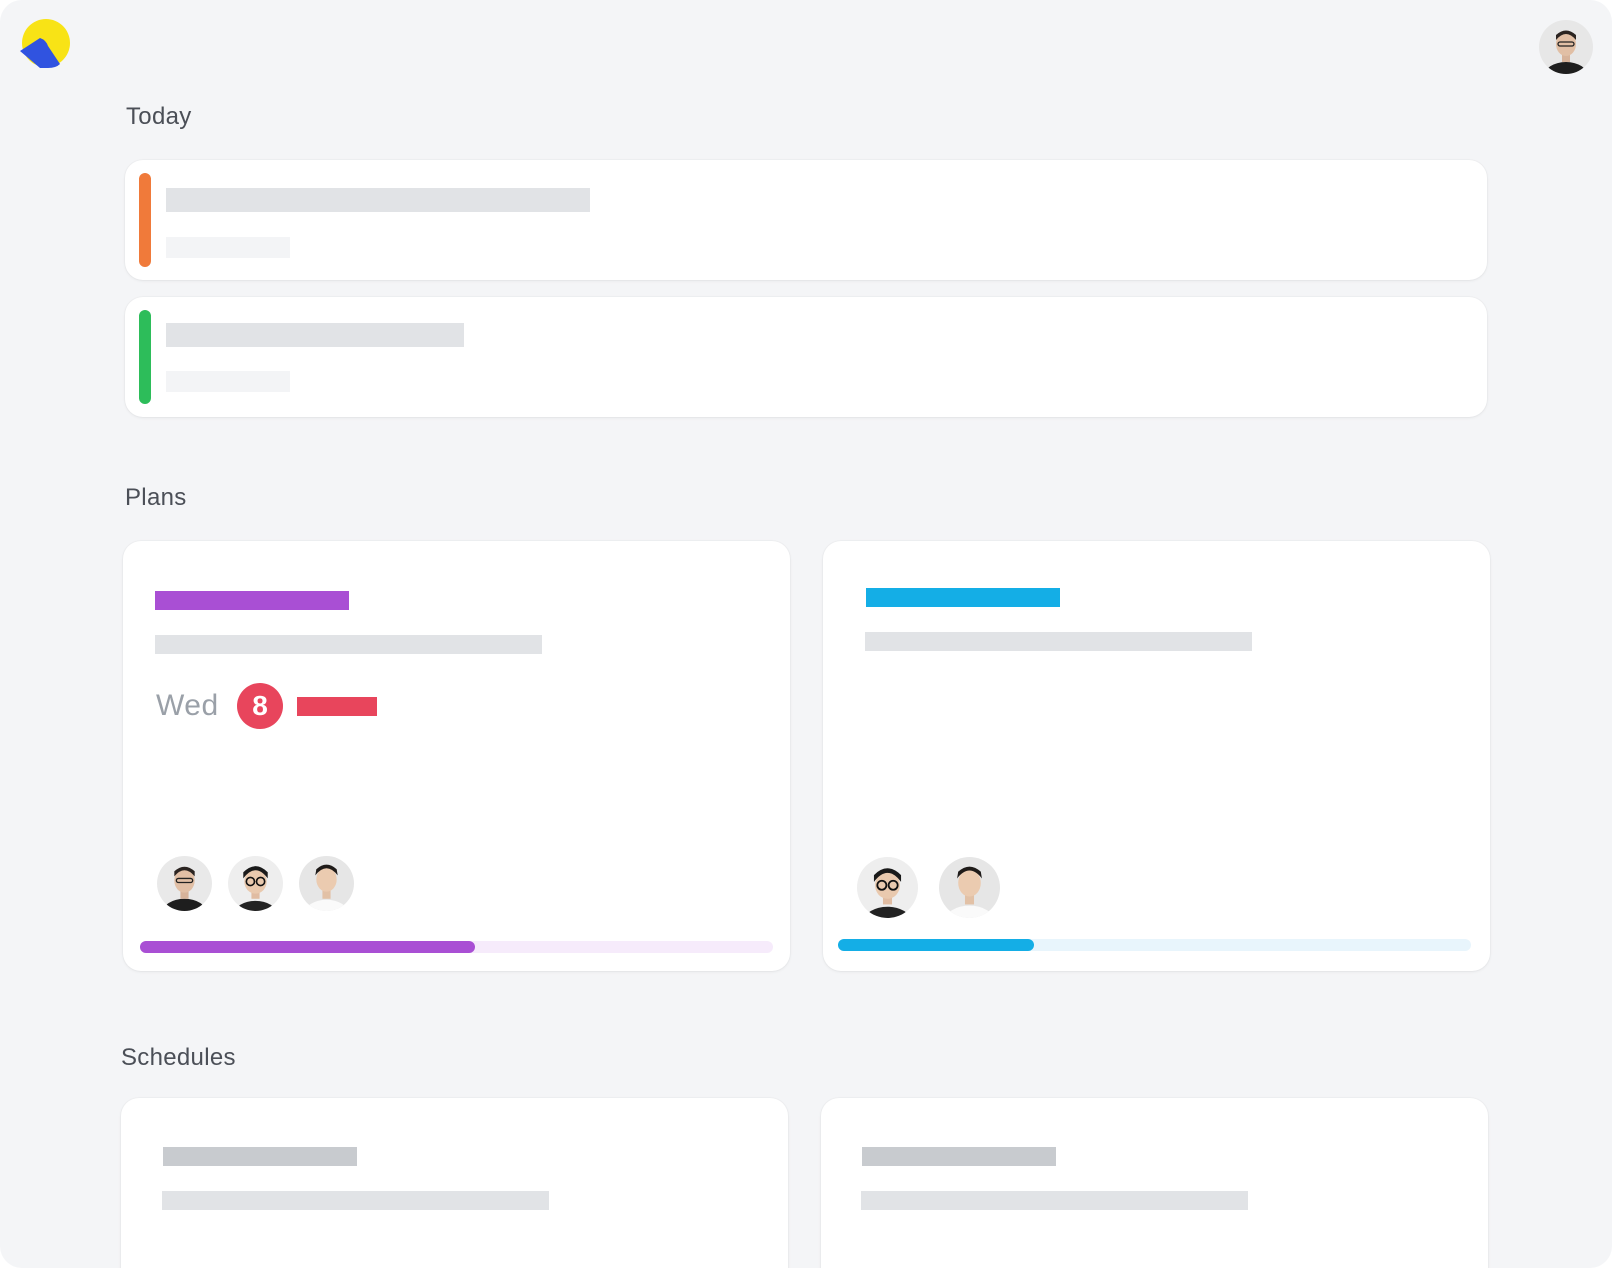  I want to click on plan-event-placeholder, so click(337, 706).